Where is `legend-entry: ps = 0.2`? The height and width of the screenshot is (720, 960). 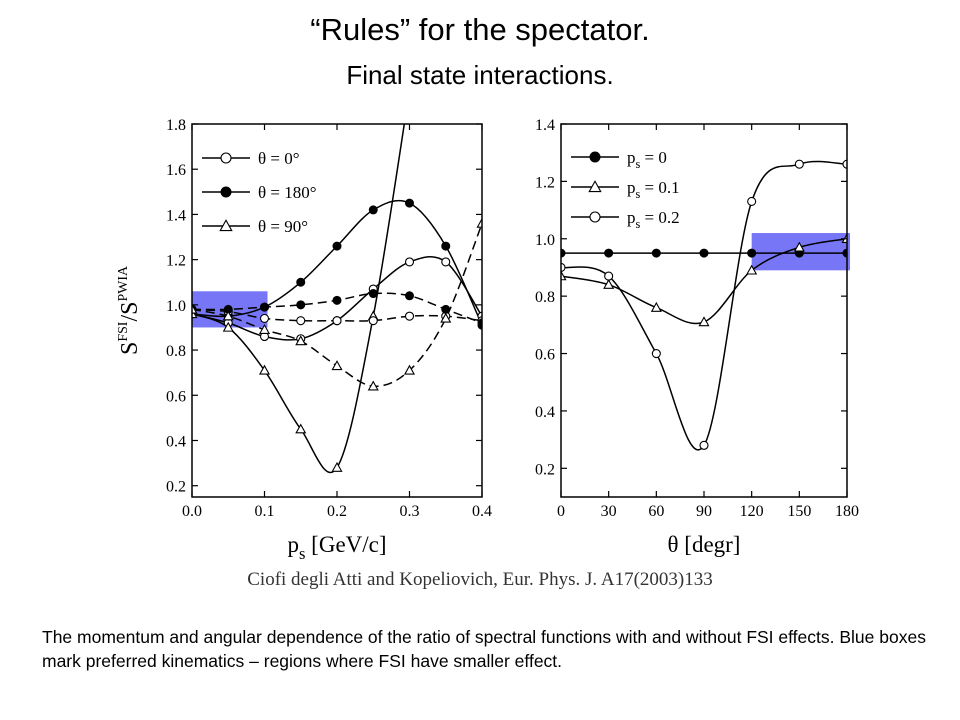 legend-entry: ps = 0.2 is located at coordinates (653, 219).